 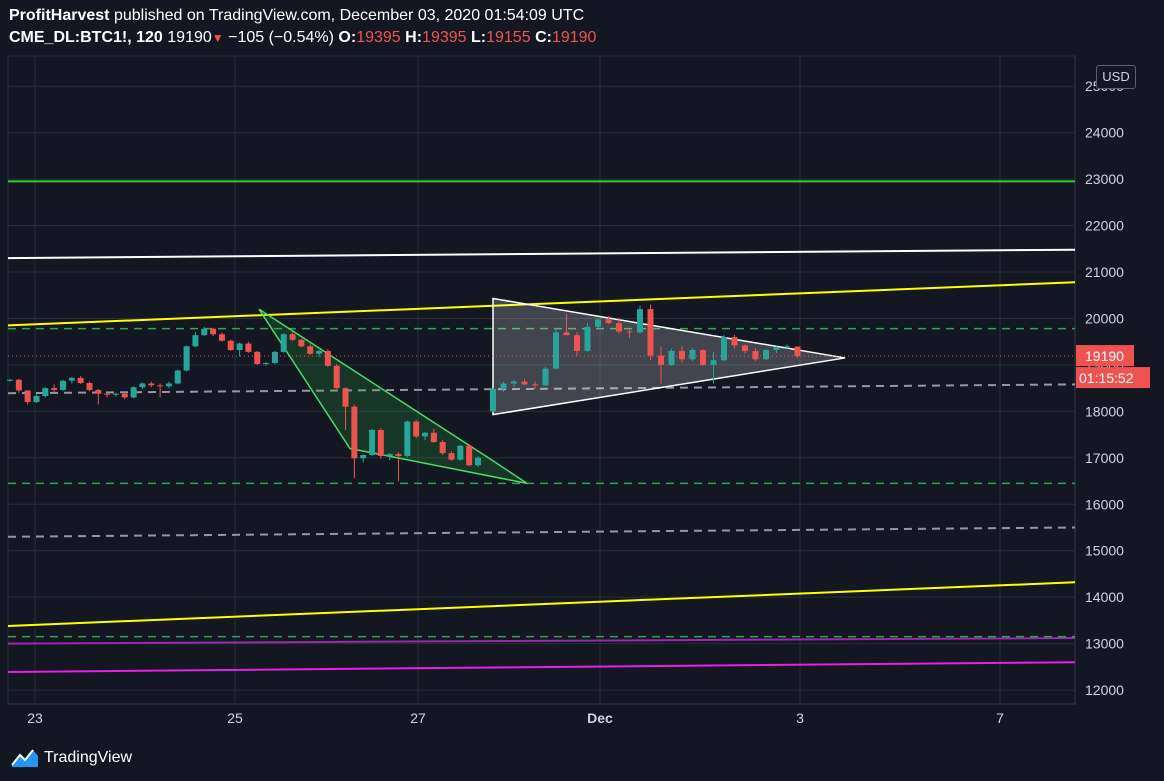 What do you see at coordinates (541, 667) in the screenshot?
I see `magenta-trend-line` at bounding box center [541, 667].